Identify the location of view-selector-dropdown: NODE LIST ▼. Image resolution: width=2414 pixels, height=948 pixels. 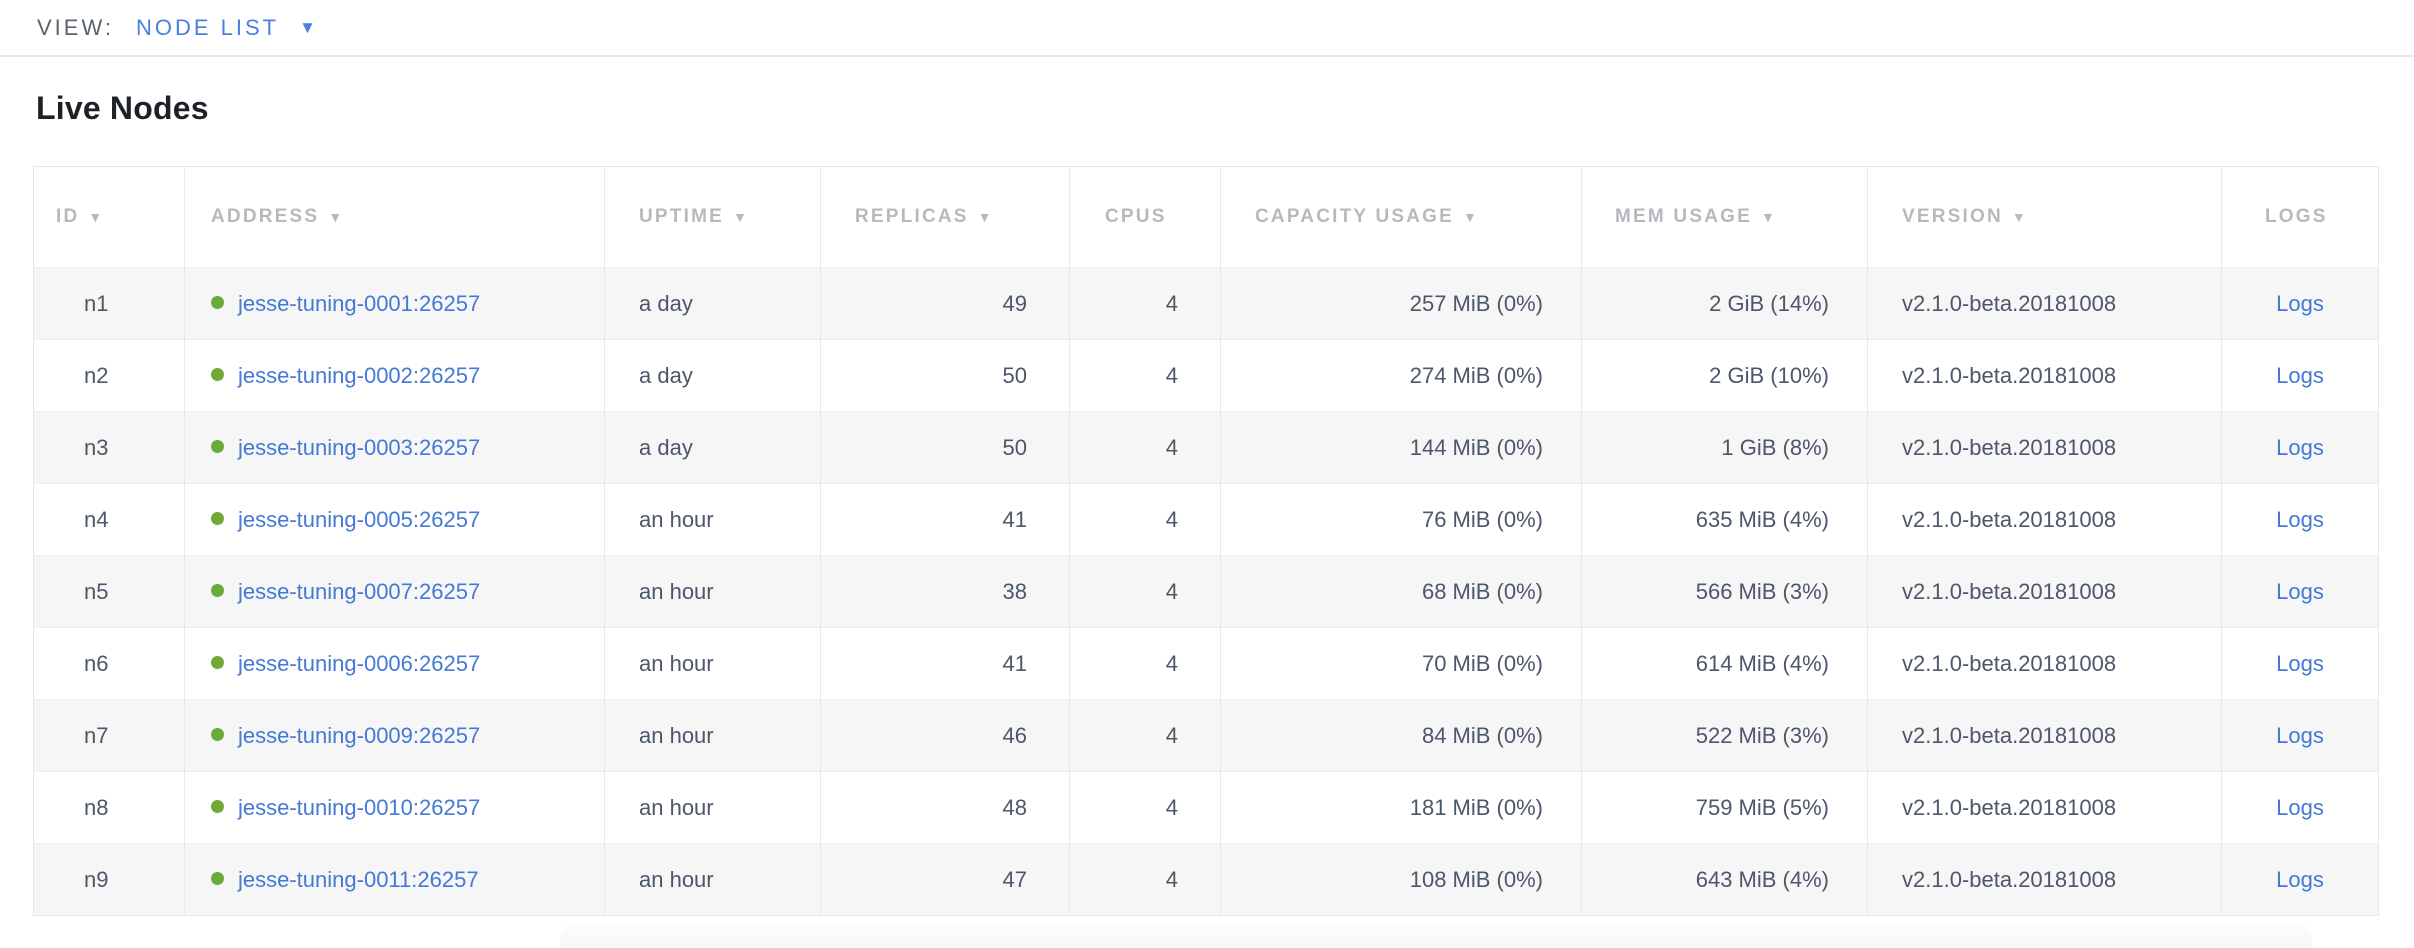
(226, 28).